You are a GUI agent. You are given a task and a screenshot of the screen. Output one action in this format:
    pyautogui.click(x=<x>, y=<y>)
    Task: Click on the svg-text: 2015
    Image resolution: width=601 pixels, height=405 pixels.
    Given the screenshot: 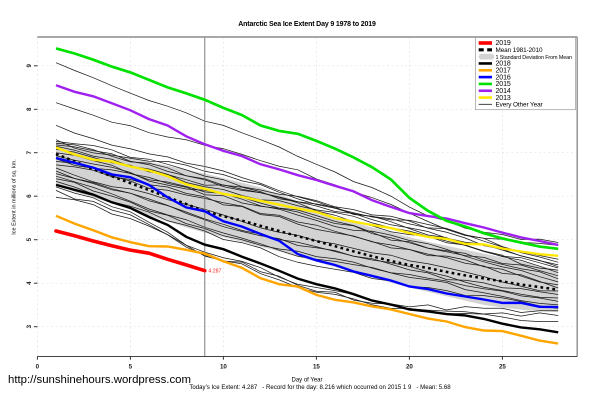 What is the action you would take?
    pyautogui.click(x=503, y=84)
    